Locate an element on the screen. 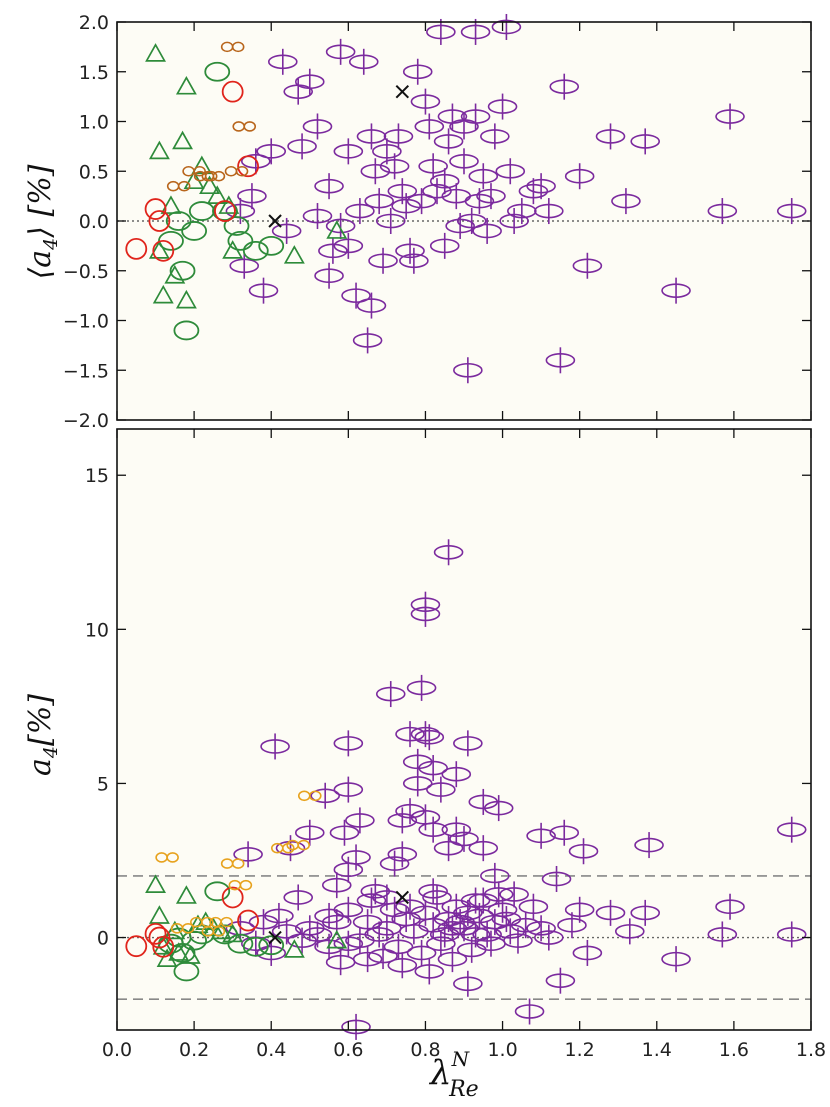  top-ytick-label: 0.0 is located at coordinates (94, 222).